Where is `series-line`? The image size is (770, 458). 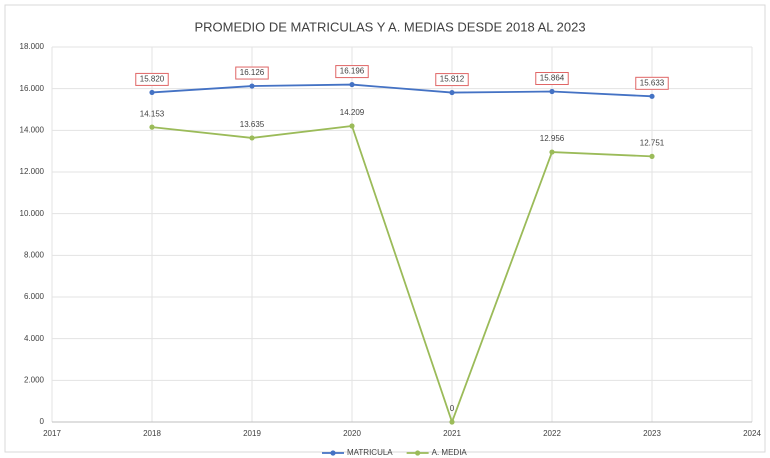 series-line is located at coordinates (402, 90).